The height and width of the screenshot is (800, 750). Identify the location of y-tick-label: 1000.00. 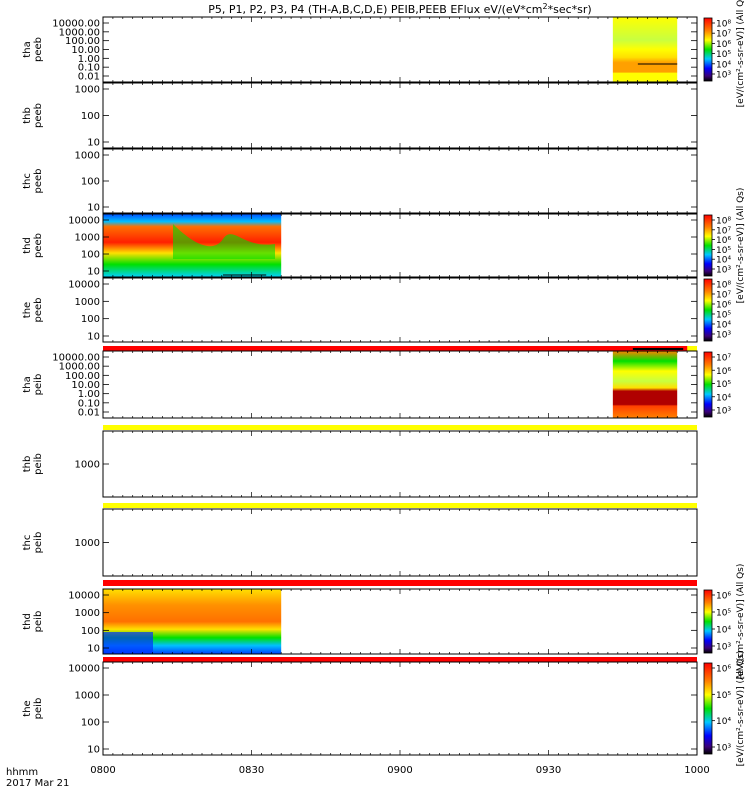
(79, 32).